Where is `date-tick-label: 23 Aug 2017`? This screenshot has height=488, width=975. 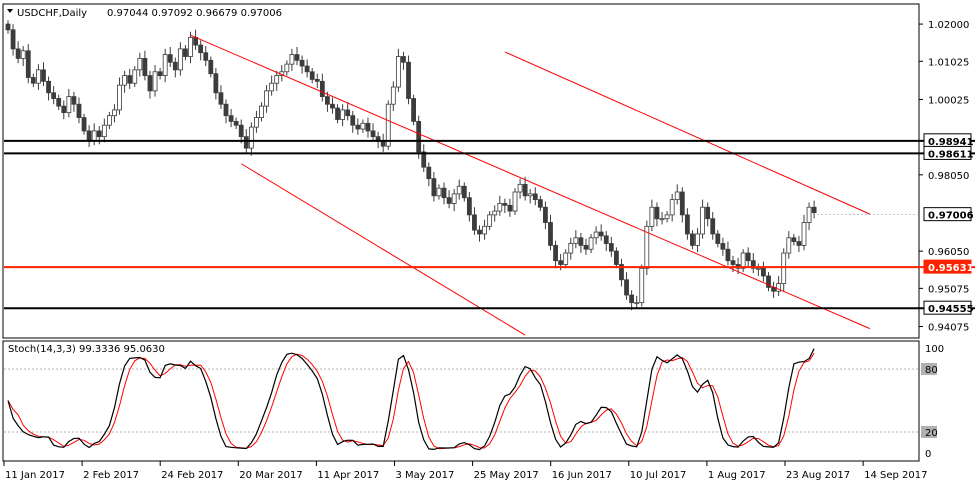
date-tick-label: 23 Aug 2017 is located at coordinates (818, 475).